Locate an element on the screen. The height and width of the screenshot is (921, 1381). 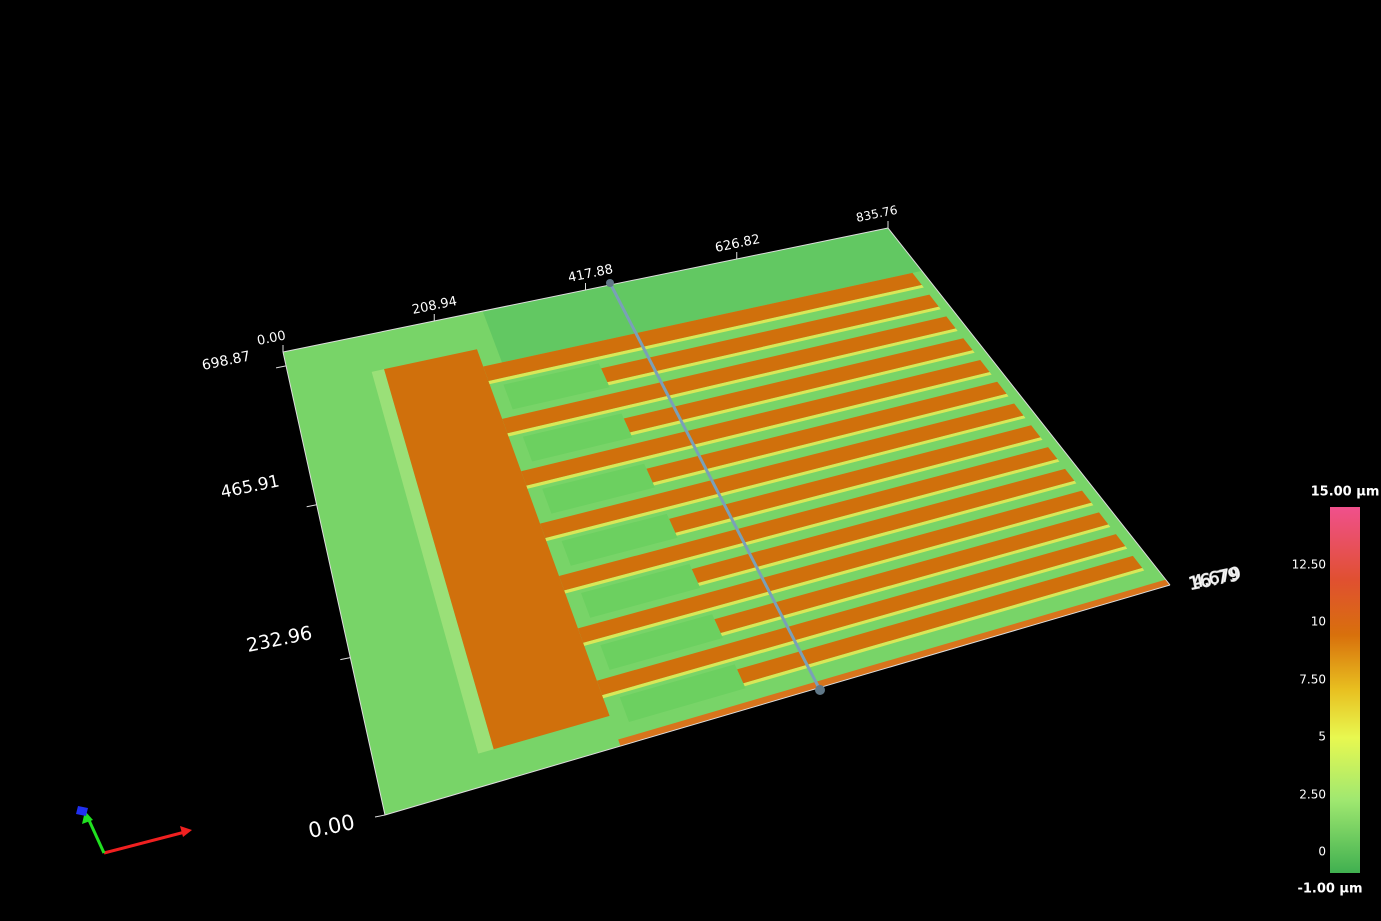
orientation-triad is located at coordinates (134, 830).